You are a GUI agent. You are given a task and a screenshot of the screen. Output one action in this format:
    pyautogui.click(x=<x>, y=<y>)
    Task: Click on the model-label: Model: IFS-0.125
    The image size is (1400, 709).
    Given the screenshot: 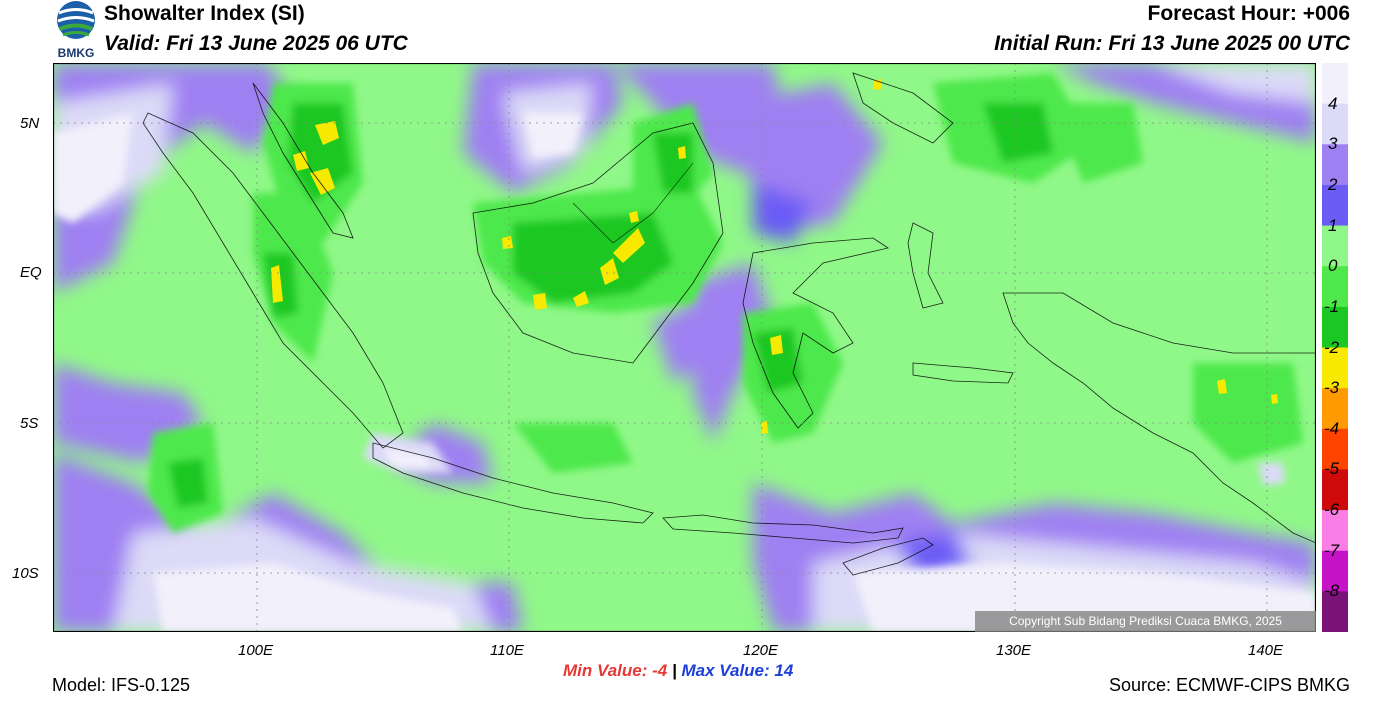 What is the action you would take?
    pyautogui.click(x=121, y=685)
    